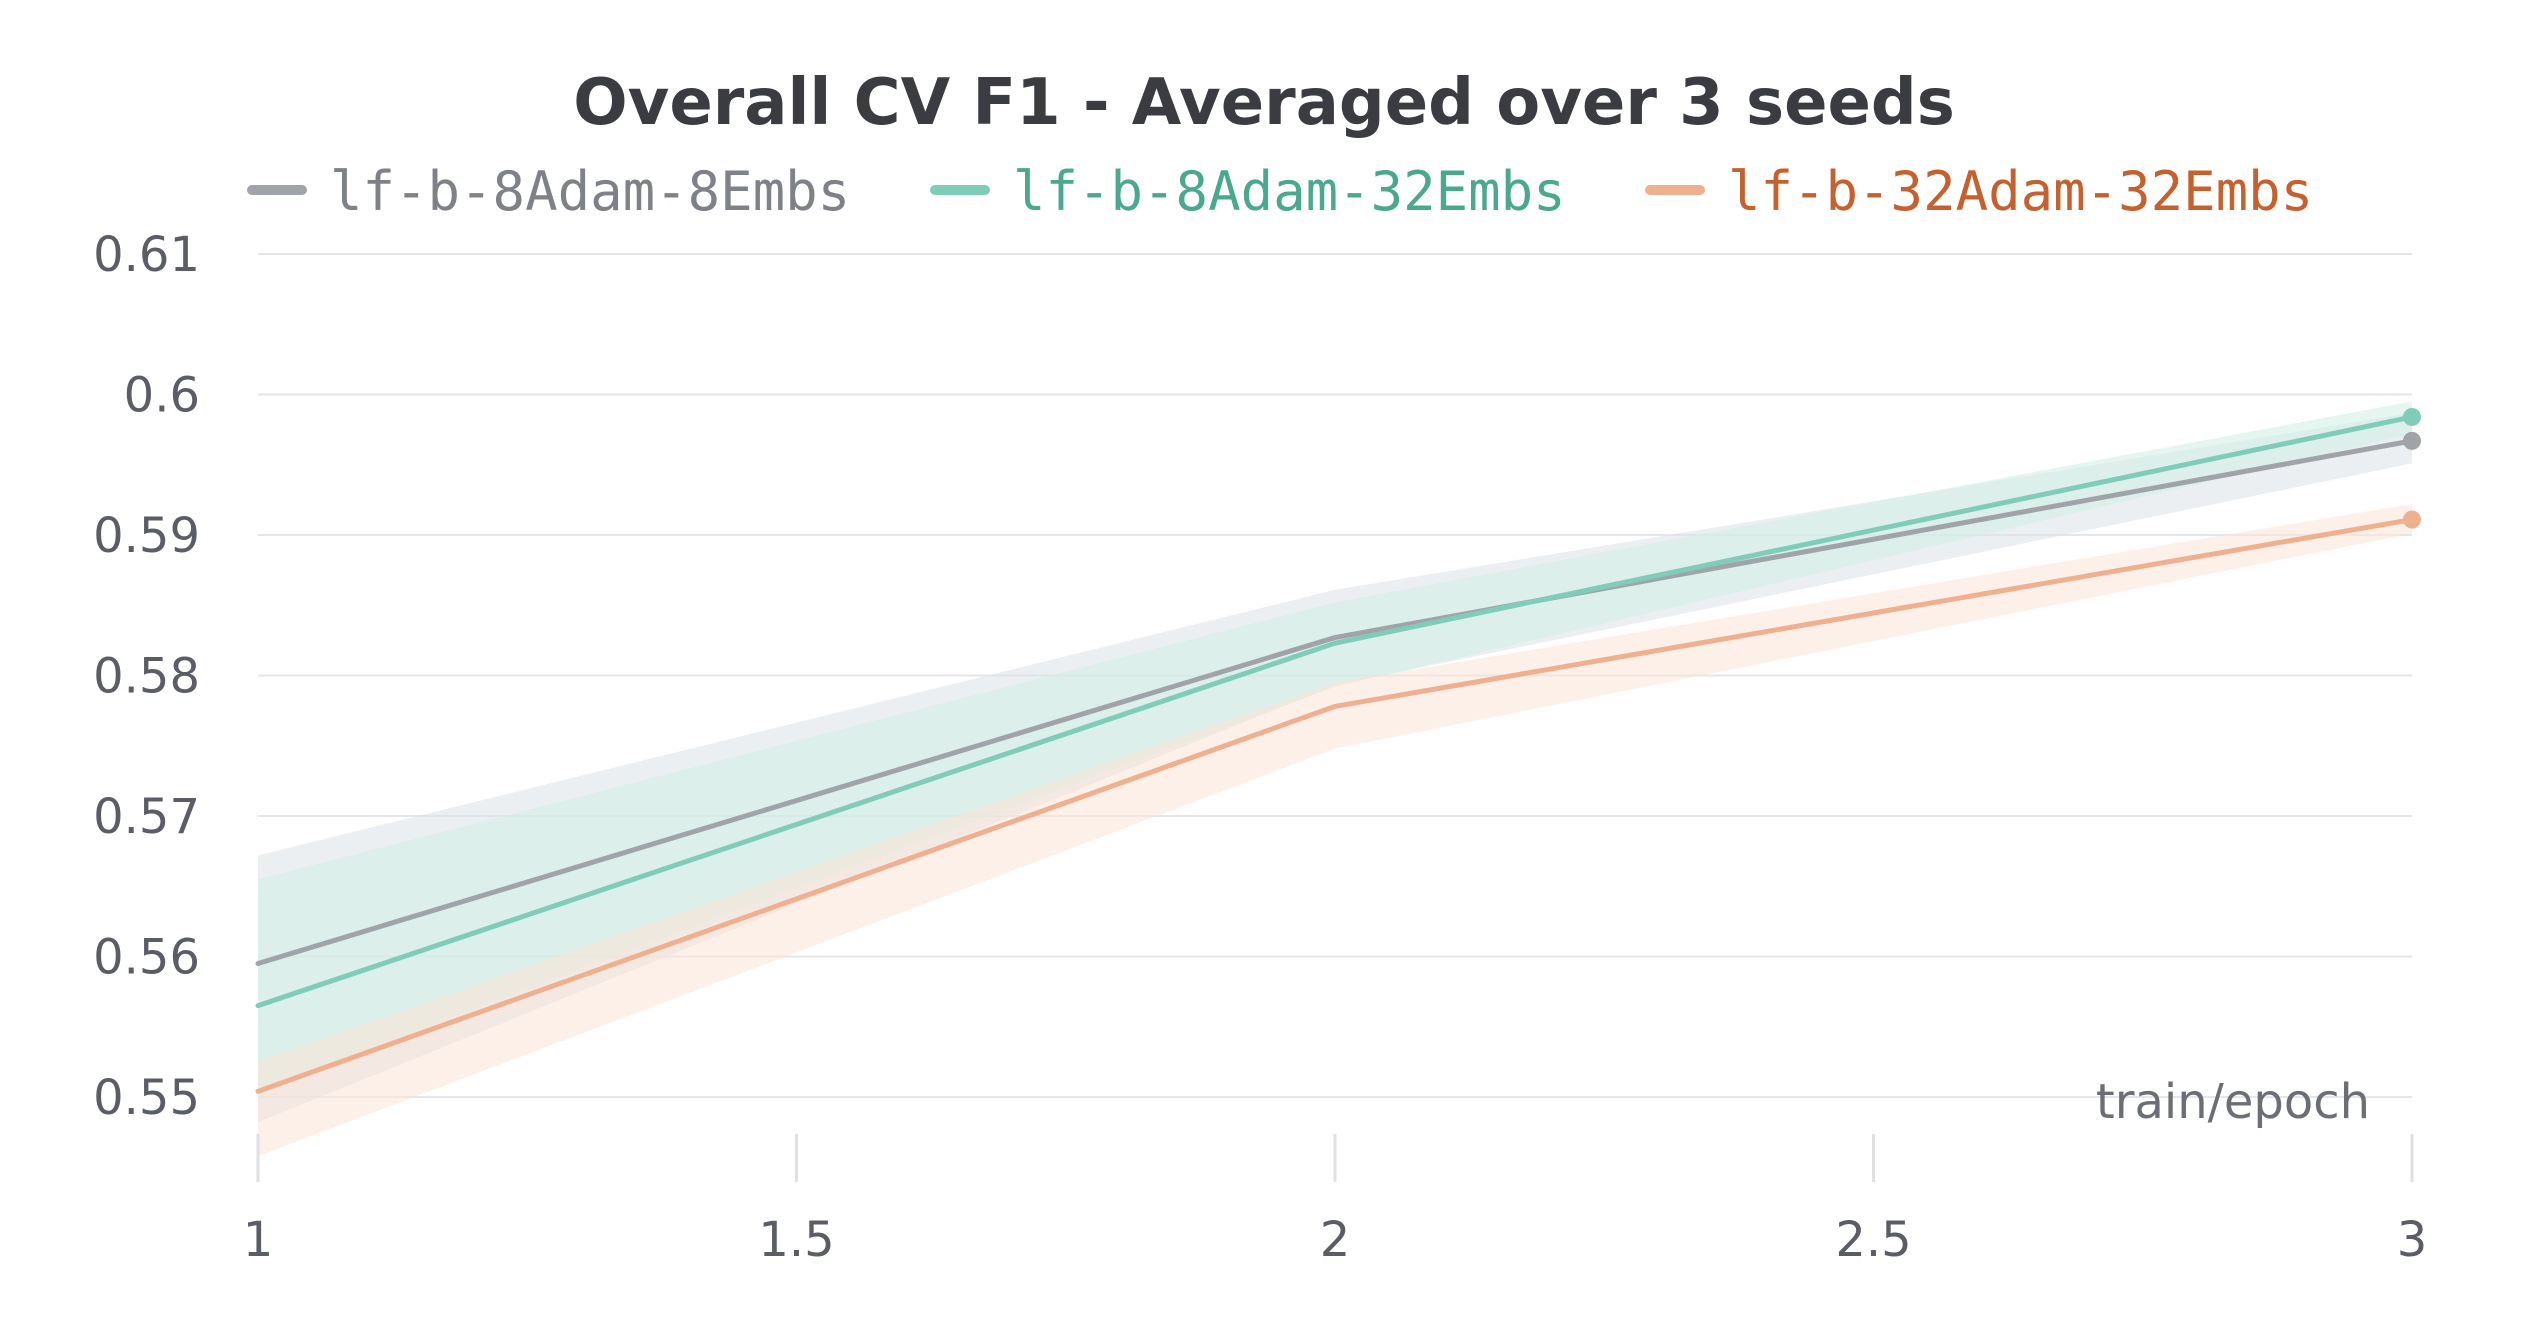 This screenshot has width=2528, height=1328. Describe the element at coordinates (146, 1098) in the screenshot. I see `y-tick-label: 0.55` at that location.